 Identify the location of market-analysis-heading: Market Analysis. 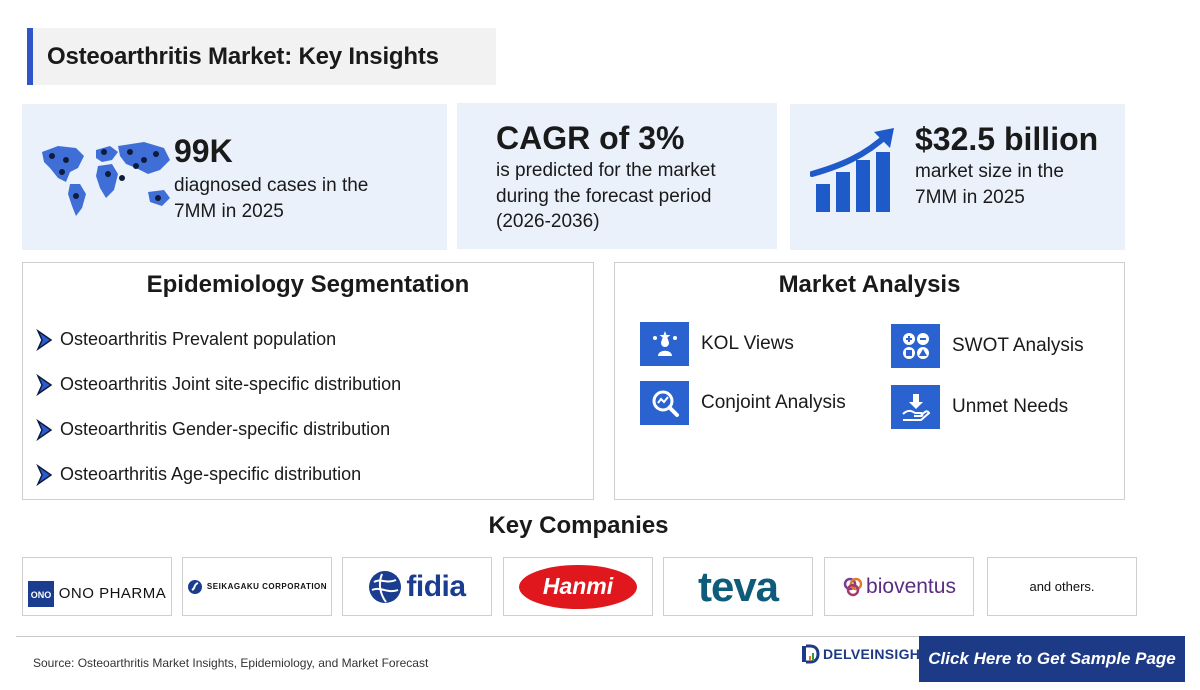
(869, 284).